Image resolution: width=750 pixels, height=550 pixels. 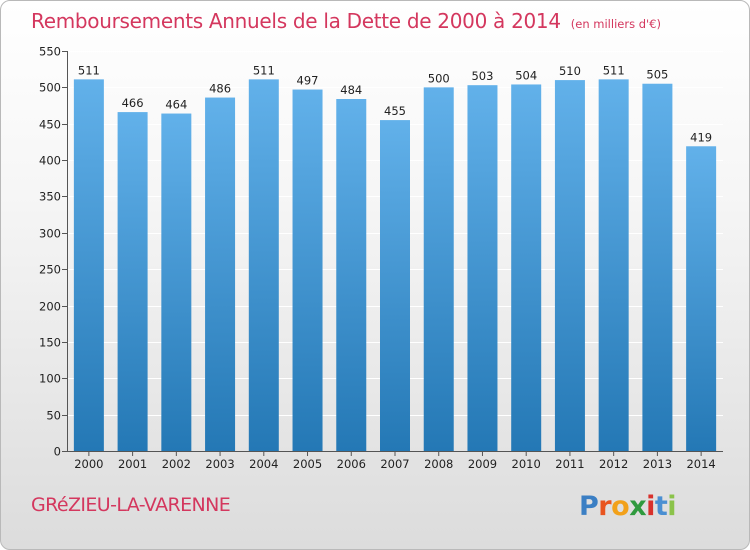 I want to click on bar-value-label: 504, so click(x=526, y=75).